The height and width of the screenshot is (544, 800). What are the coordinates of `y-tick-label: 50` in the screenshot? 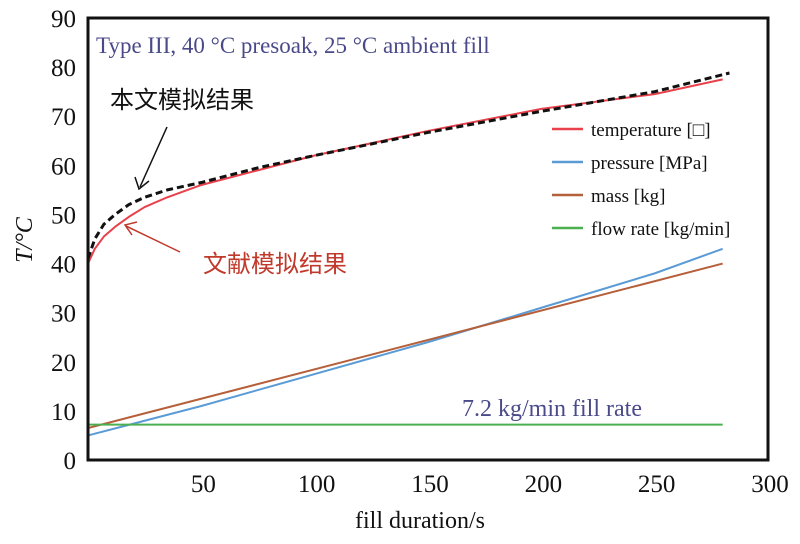 It's located at (63, 215).